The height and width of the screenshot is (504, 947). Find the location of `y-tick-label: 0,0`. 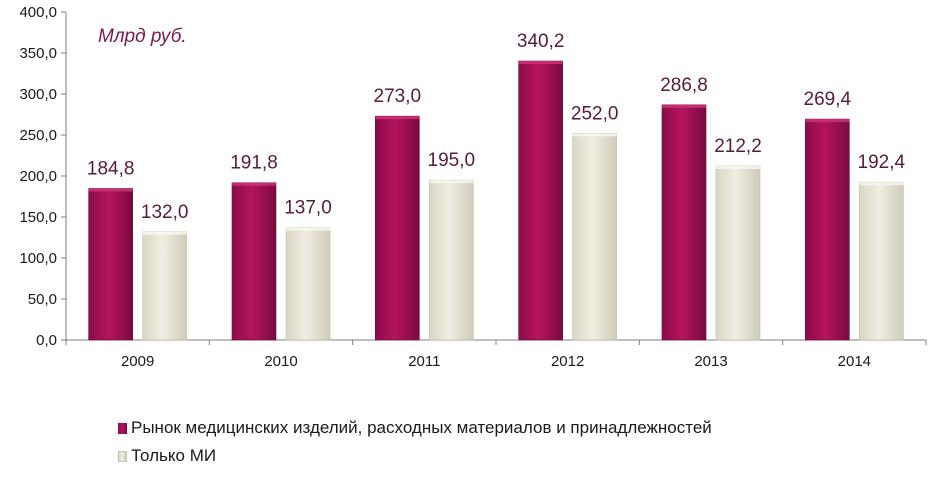

y-tick-label: 0,0 is located at coordinates (46, 340).